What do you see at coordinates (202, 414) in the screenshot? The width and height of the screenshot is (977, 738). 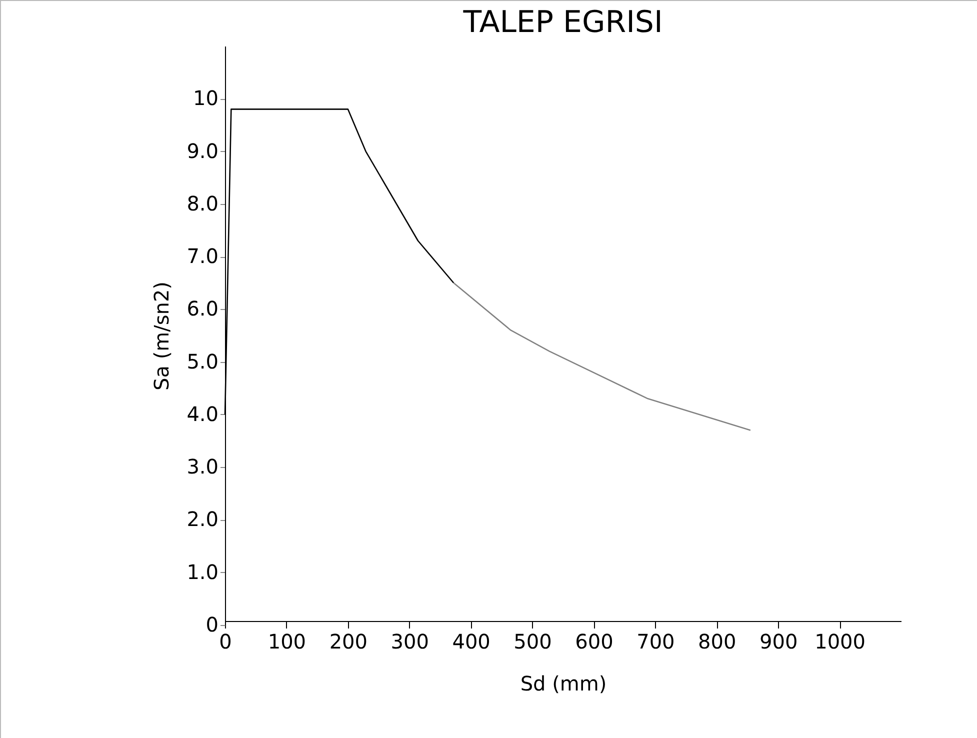 I see `y-tick-label: 4.0` at bounding box center [202, 414].